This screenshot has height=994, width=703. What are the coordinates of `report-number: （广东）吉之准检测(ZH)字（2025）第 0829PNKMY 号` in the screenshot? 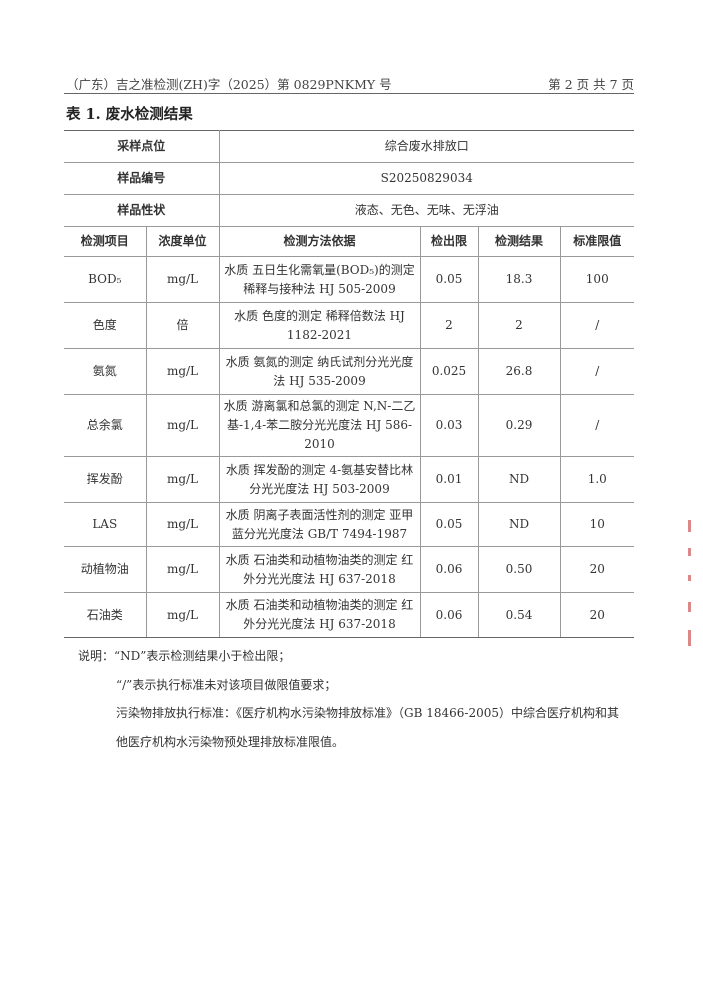 It's located at (229, 84).